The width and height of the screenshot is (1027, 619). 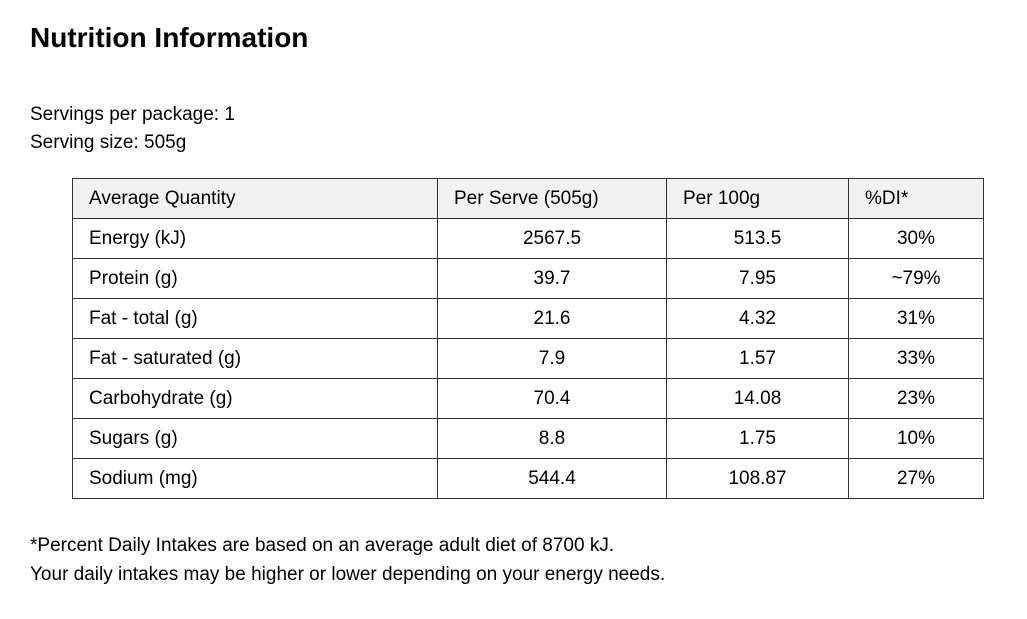 I want to click on nutrient-label-cell: Carbohydrate (g), so click(x=255, y=398).